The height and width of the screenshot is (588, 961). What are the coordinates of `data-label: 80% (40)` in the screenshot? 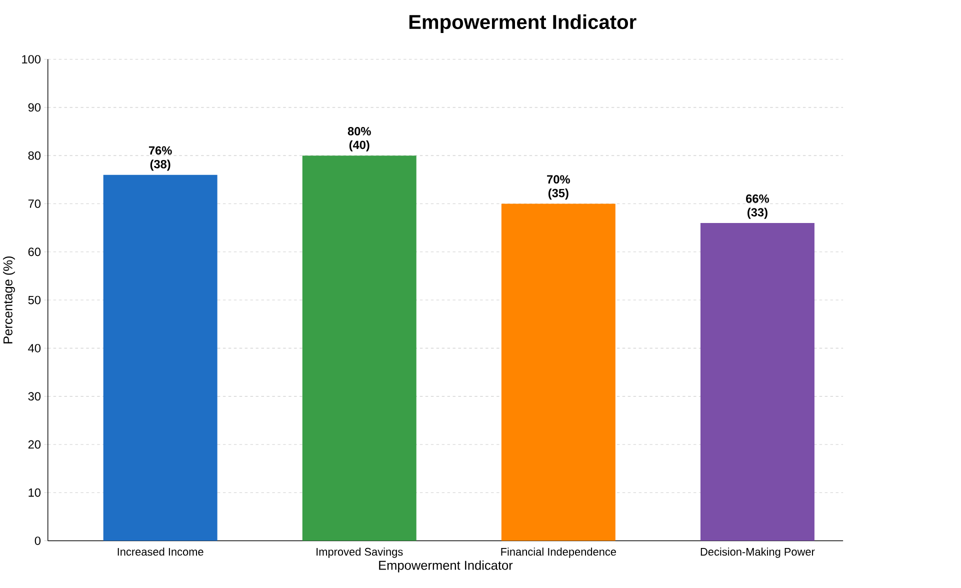 It's located at (359, 139).